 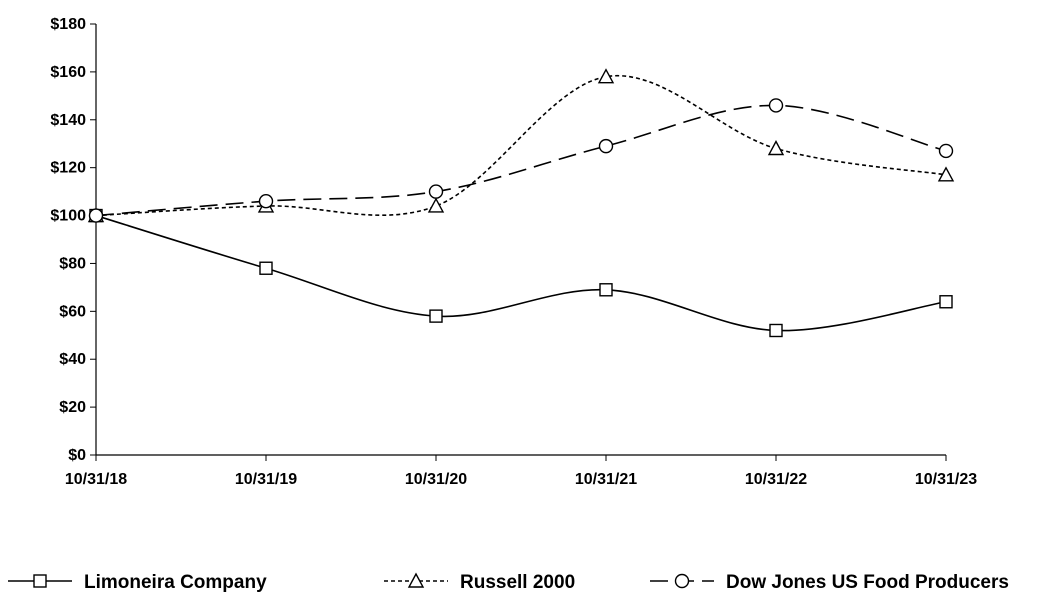 I want to click on y-tick-label: $160, so click(x=68, y=72).